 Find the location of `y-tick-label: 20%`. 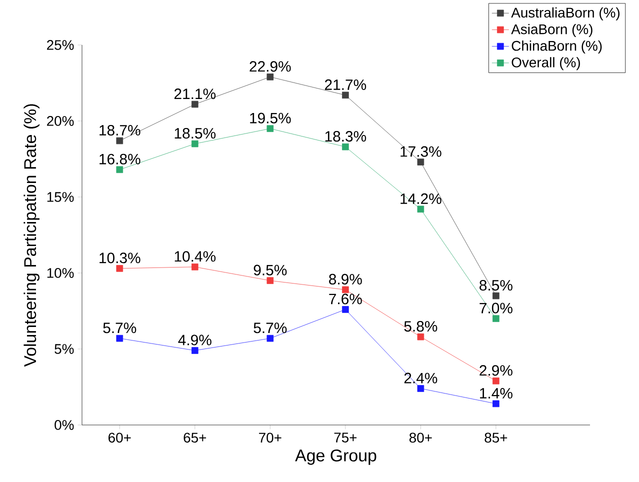

y-tick-label: 20% is located at coordinates (60, 121).